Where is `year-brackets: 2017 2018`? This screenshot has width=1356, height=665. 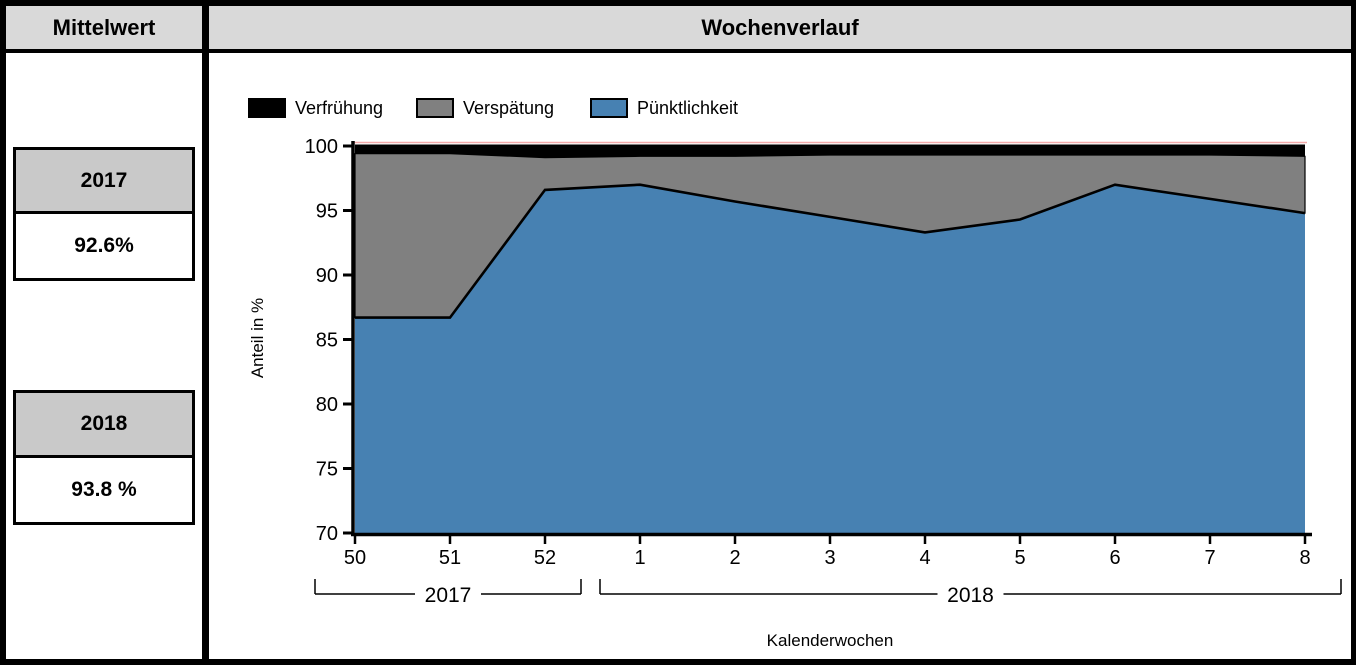 year-brackets: 2017 2018 is located at coordinates (828, 593).